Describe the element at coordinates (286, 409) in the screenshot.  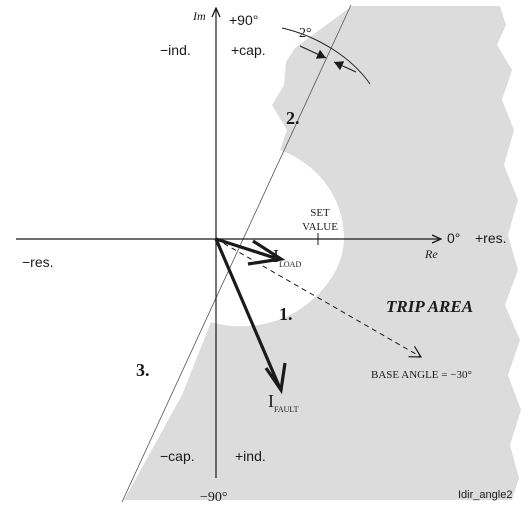
I see `fault-current-sub: FAULT` at that location.